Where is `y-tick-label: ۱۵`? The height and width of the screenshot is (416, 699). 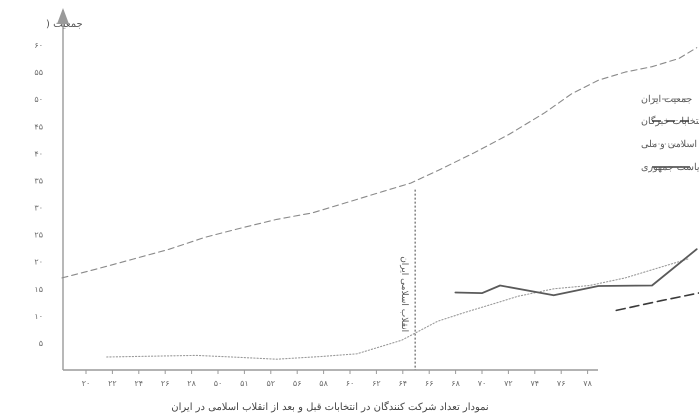 y-tick-label: ۱۵ is located at coordinates (38, 289).